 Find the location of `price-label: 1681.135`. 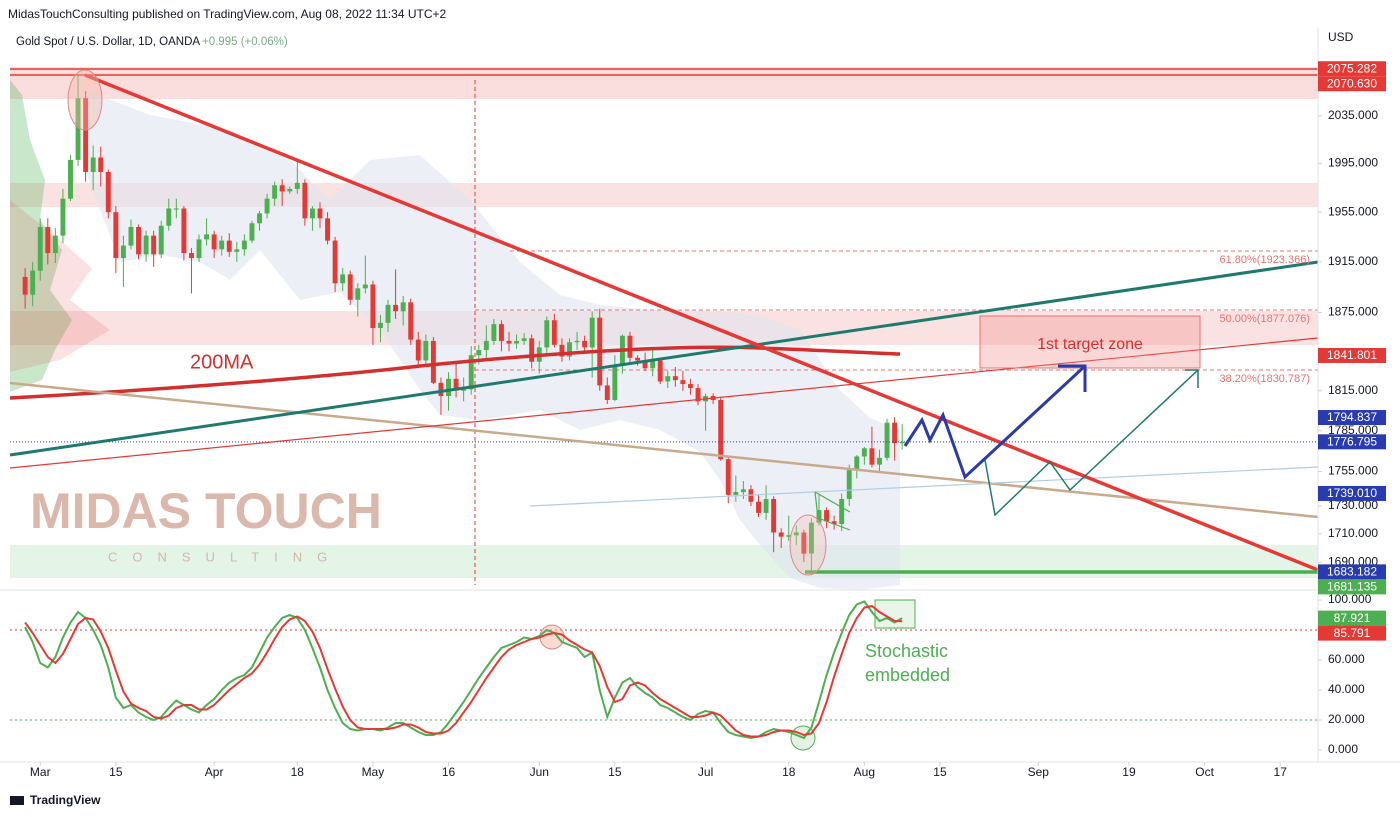

price-label: 1681.135 is located at coordinates (1352, 587).